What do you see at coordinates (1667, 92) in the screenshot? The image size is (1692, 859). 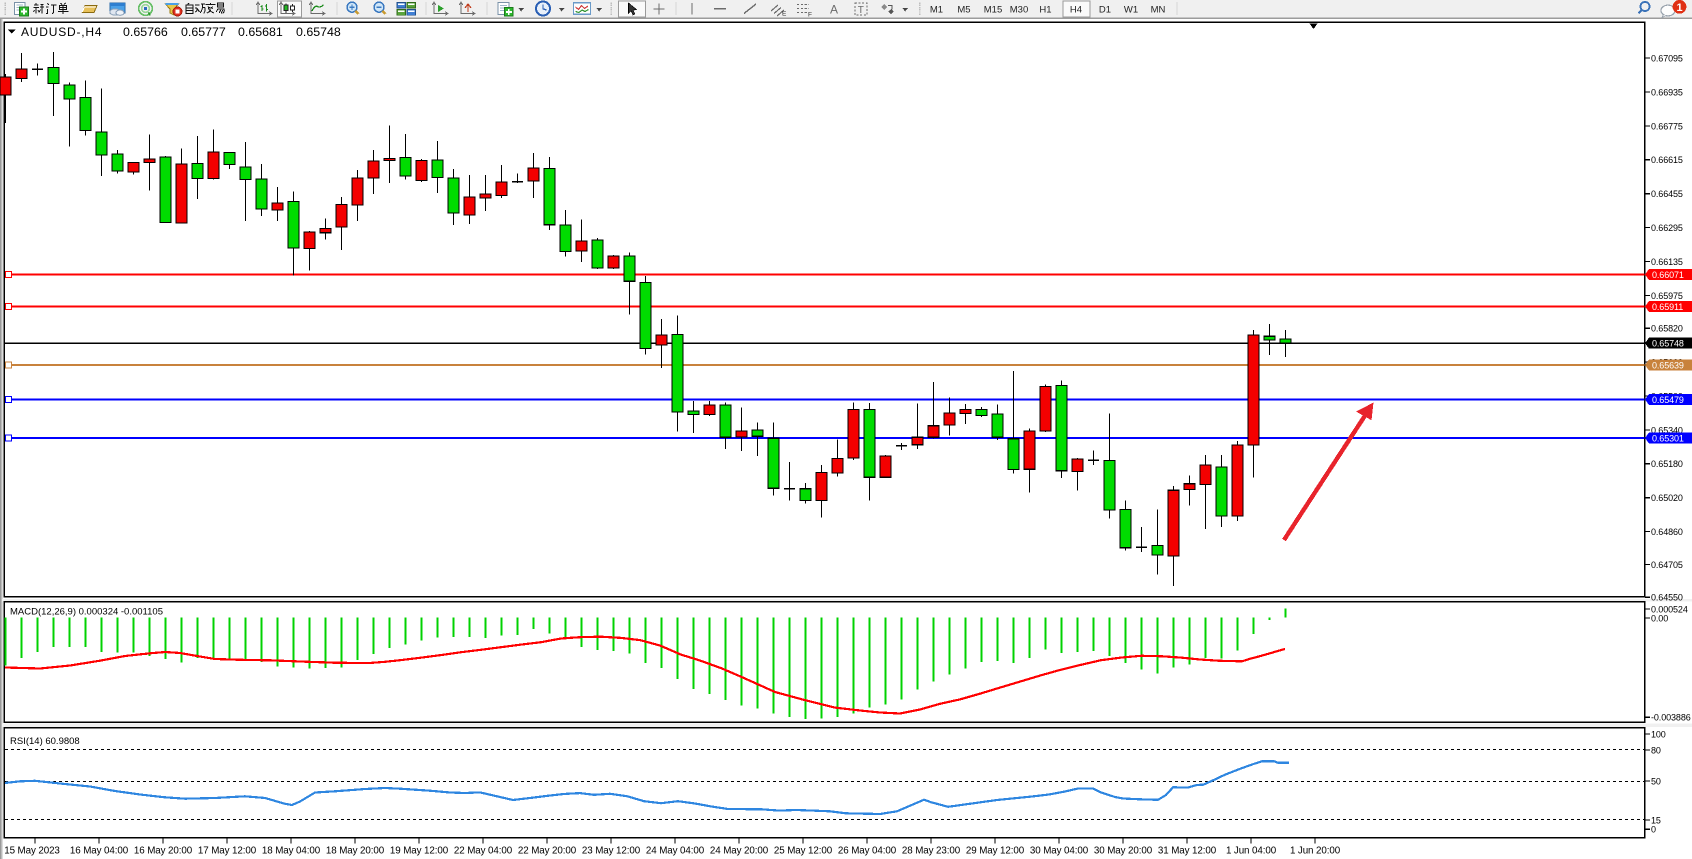 I see `svg-text: 0.66935` at bounding box center [1667, 92].